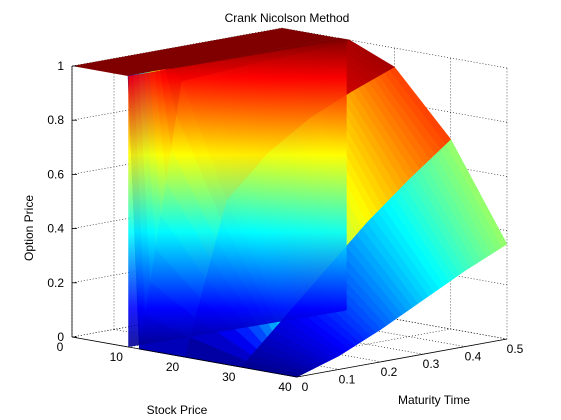 Image resolution: width=561 pixels, height=420 pixels. Describe the element at coordinates (29, 228) in the screenshot. I see `z-axis-label: Option Price` at that location.